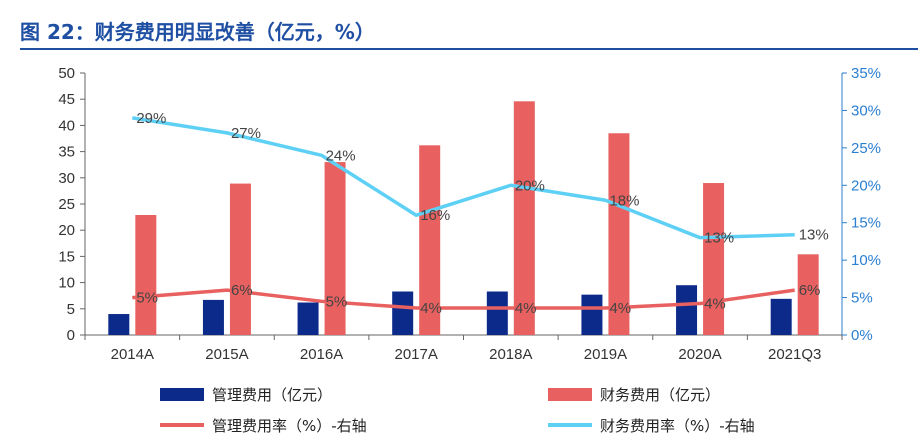 The height and width of the screenshot is (447, 918). What do you see at coordinates (677, 426) in the screenshot?
I see `legend-label: 财务费用率（%）-右轴` at bounding box center [677, 426].